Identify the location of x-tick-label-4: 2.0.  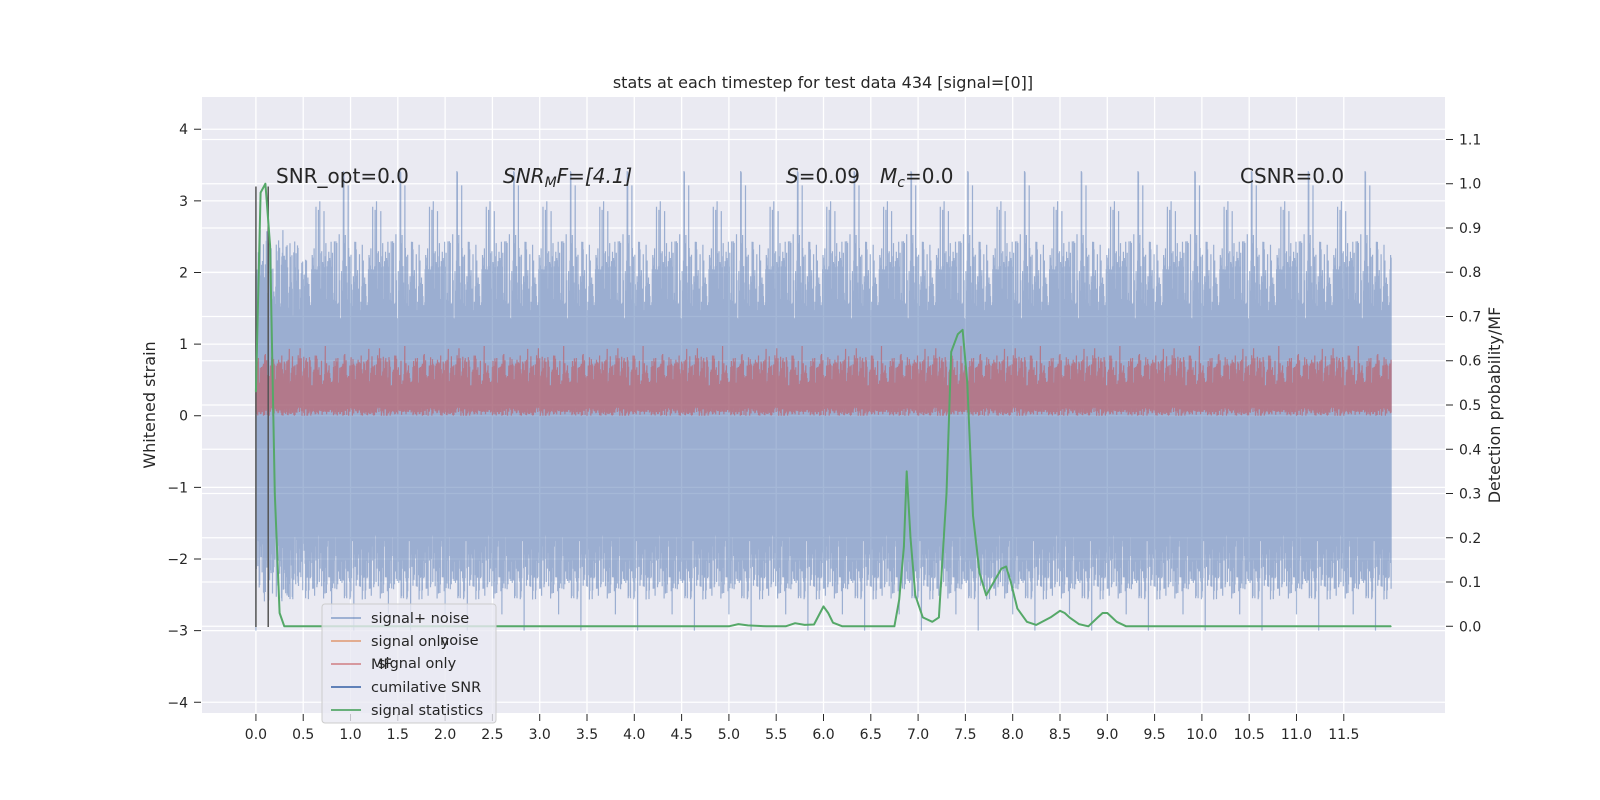
(445, 735).